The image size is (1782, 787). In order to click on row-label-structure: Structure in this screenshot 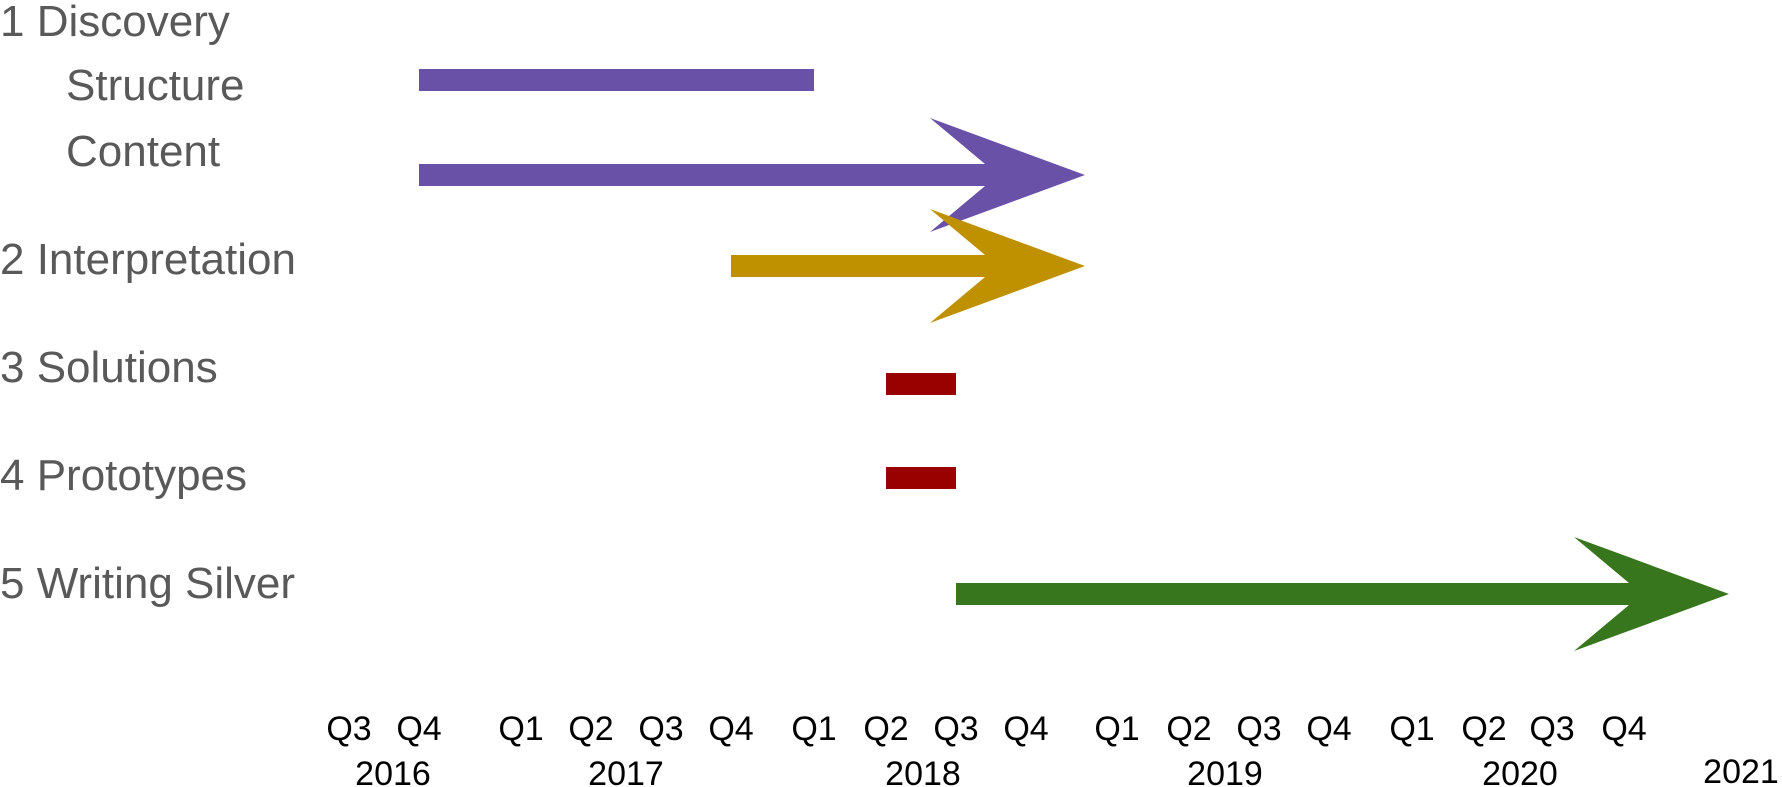, I will do `click(155, 85)`.